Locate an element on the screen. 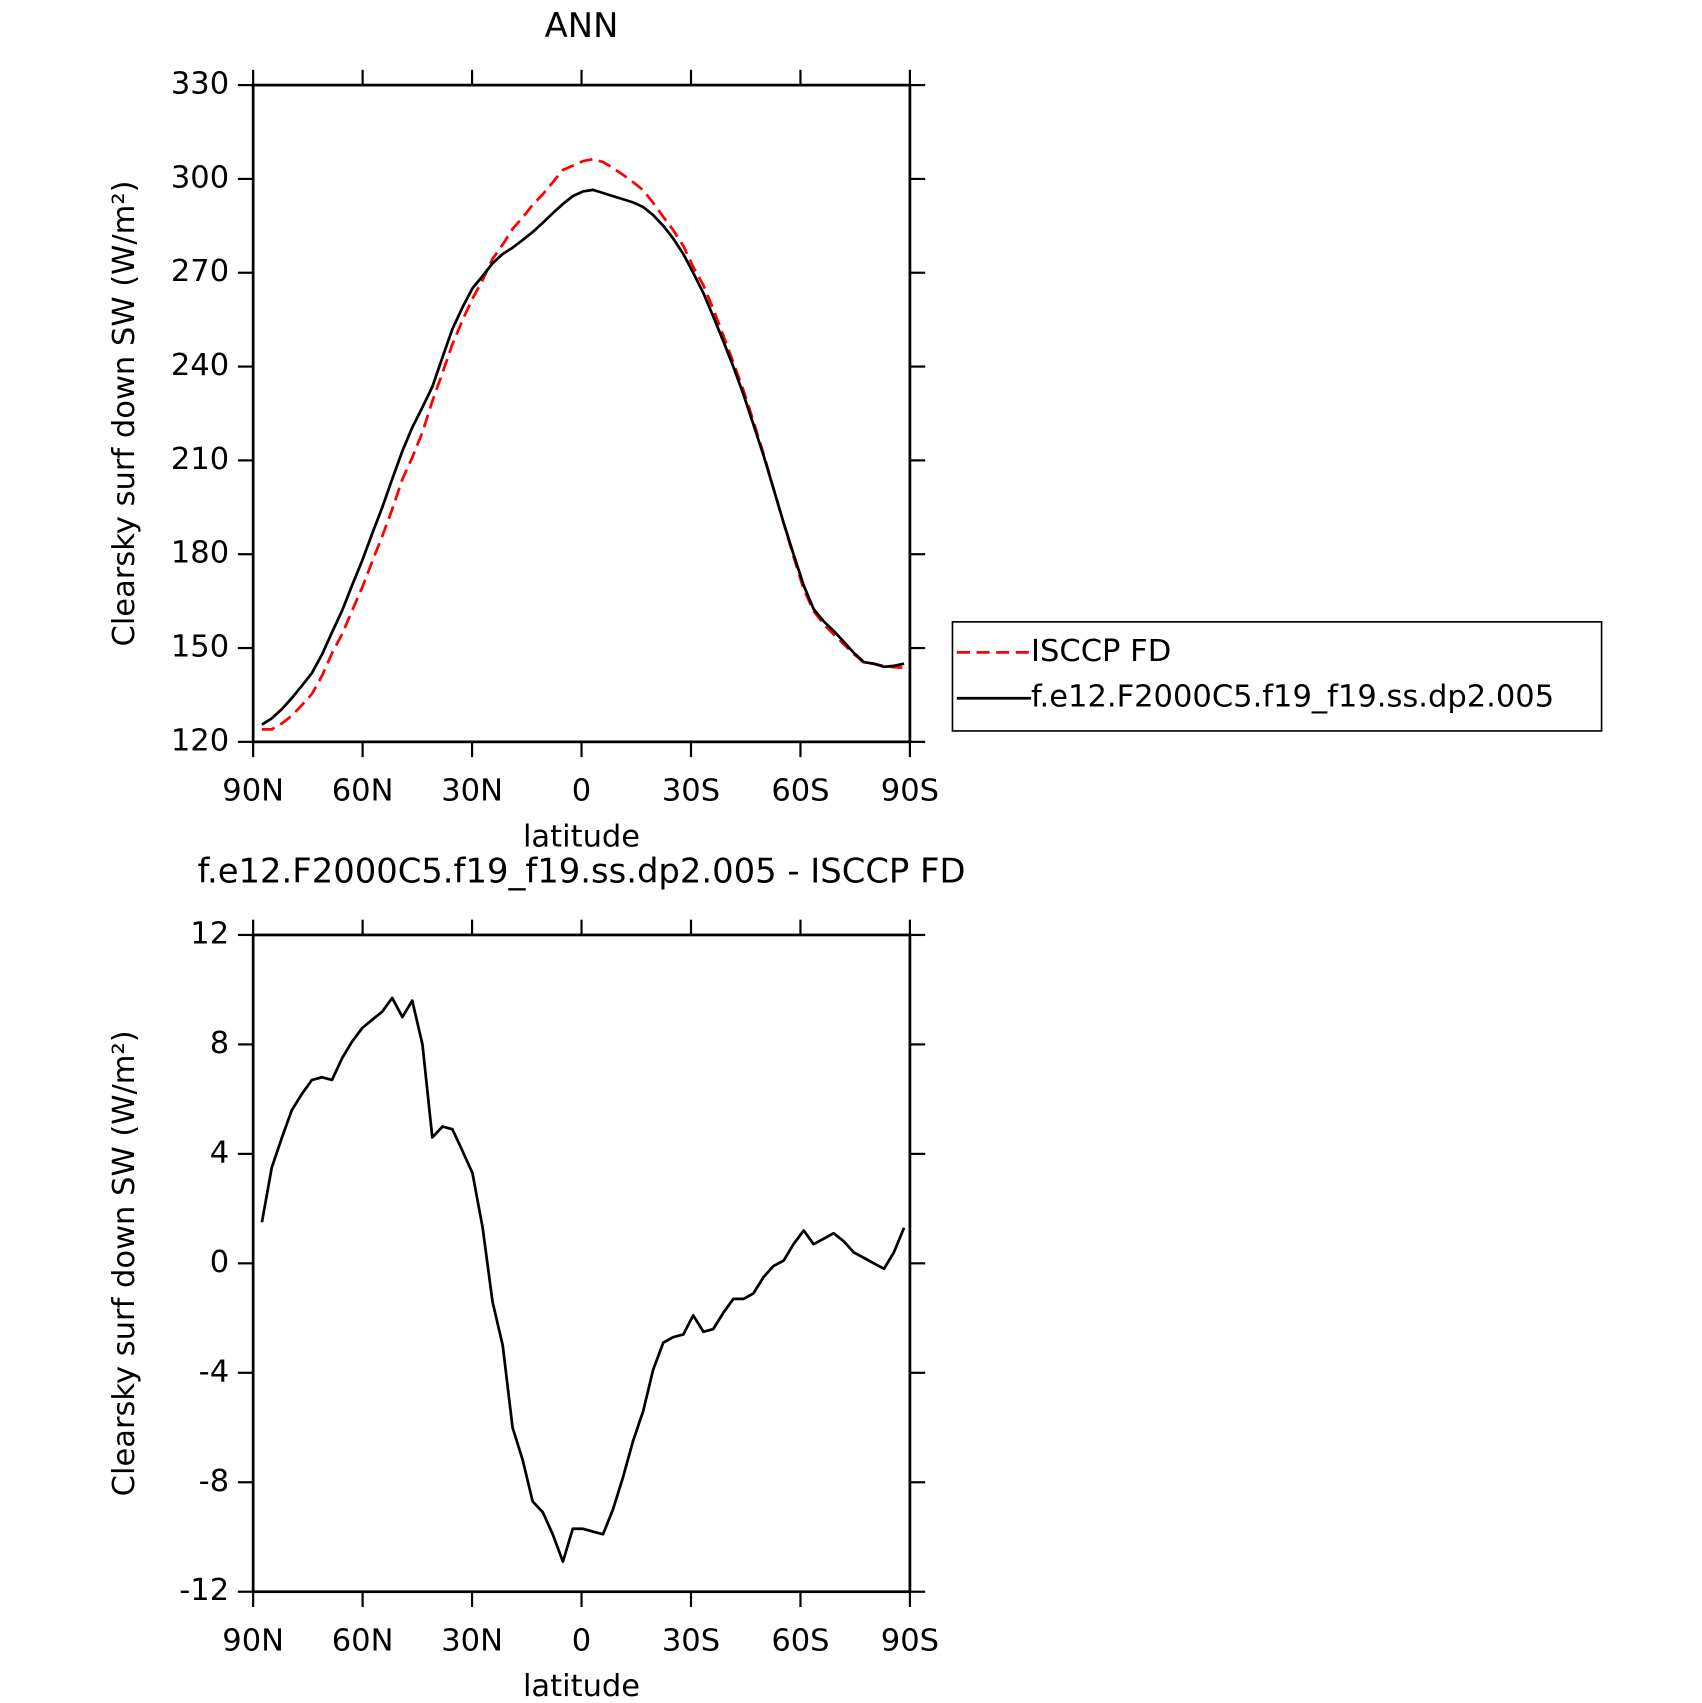 Image resolution: width=1702 pixels, height=1703 pixels. legend-label: ISCCP FD is located at coordinates (1101, 651).